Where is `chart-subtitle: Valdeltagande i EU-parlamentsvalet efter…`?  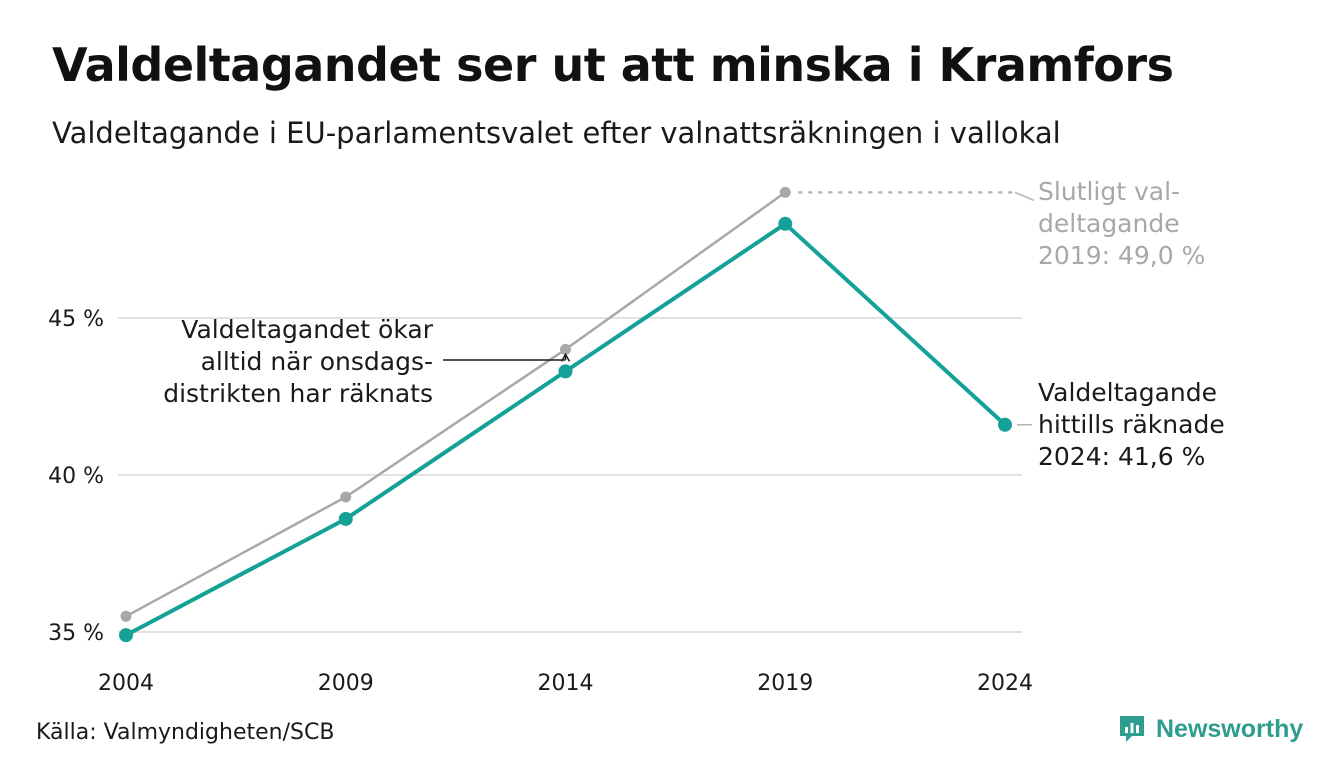
chart-subtitle: Valdeltagande i EU-parlamentsvalet efter… is located at coordinates (556, 133).